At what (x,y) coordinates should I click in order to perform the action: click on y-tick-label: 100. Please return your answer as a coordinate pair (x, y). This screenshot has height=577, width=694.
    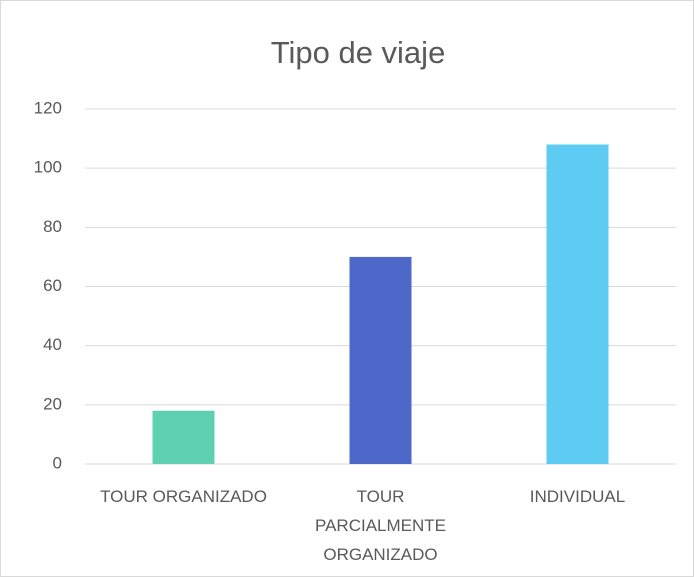
    Looking at the image, I should click on (48, 167).